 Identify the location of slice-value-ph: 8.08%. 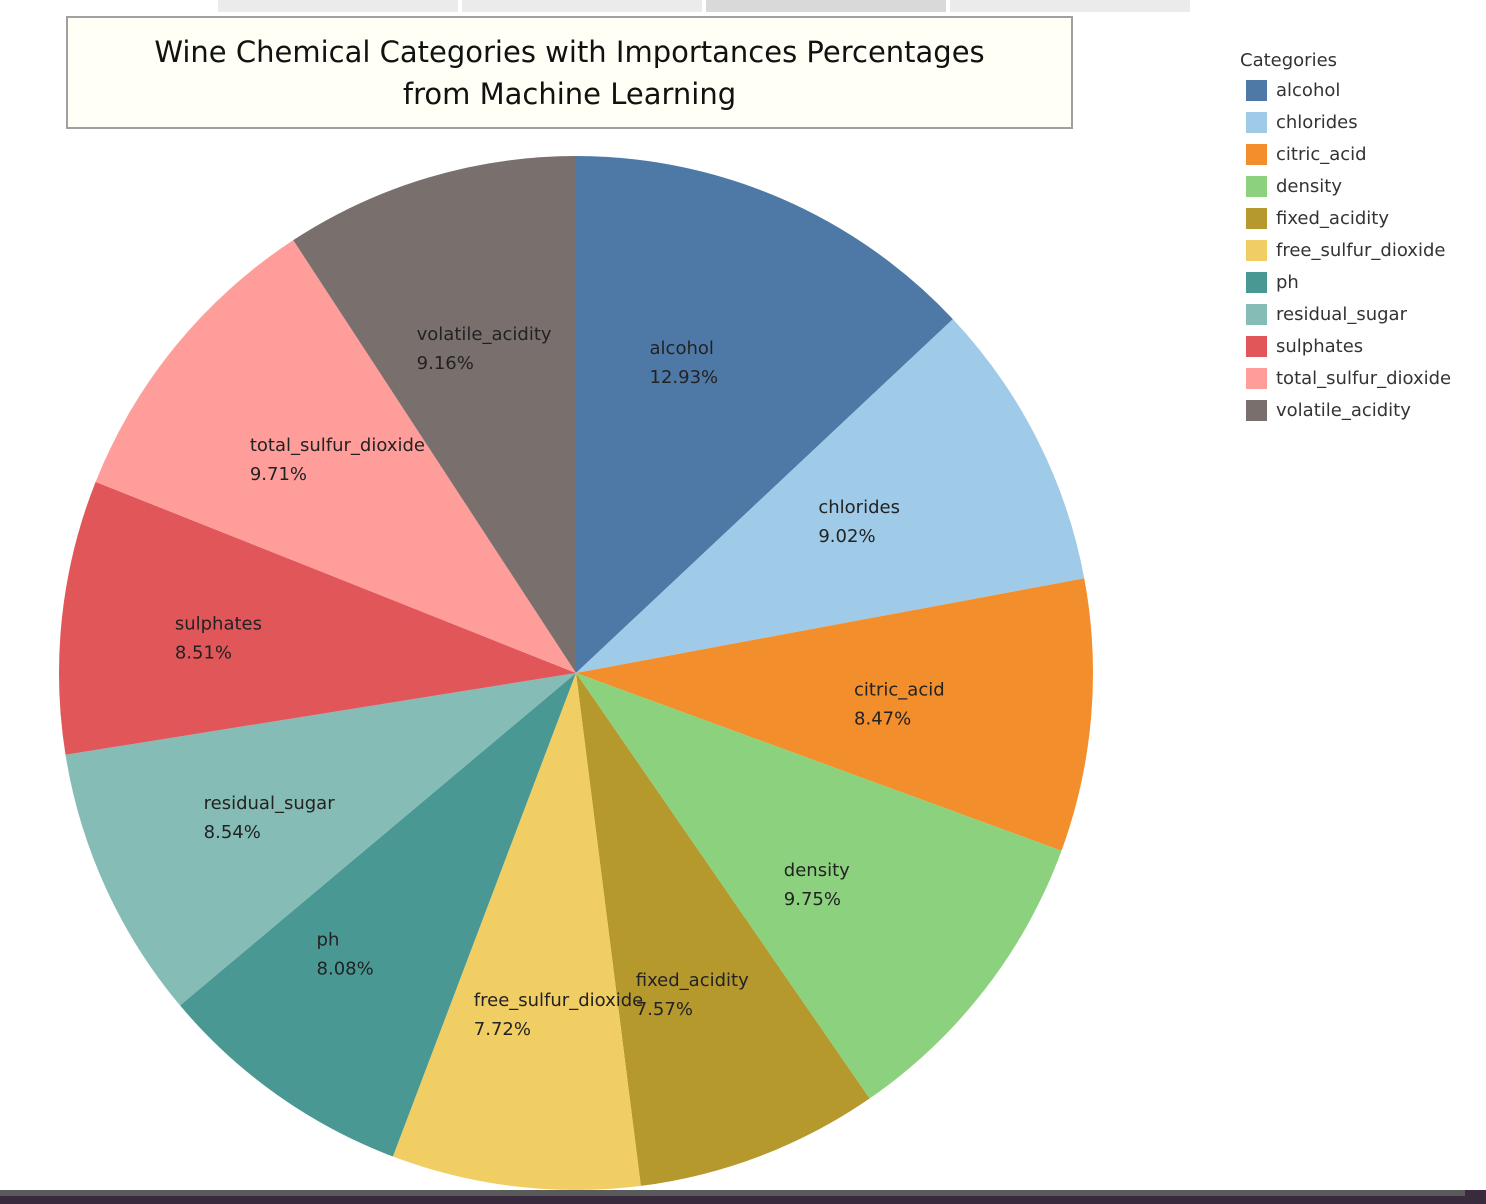
(345, 968).